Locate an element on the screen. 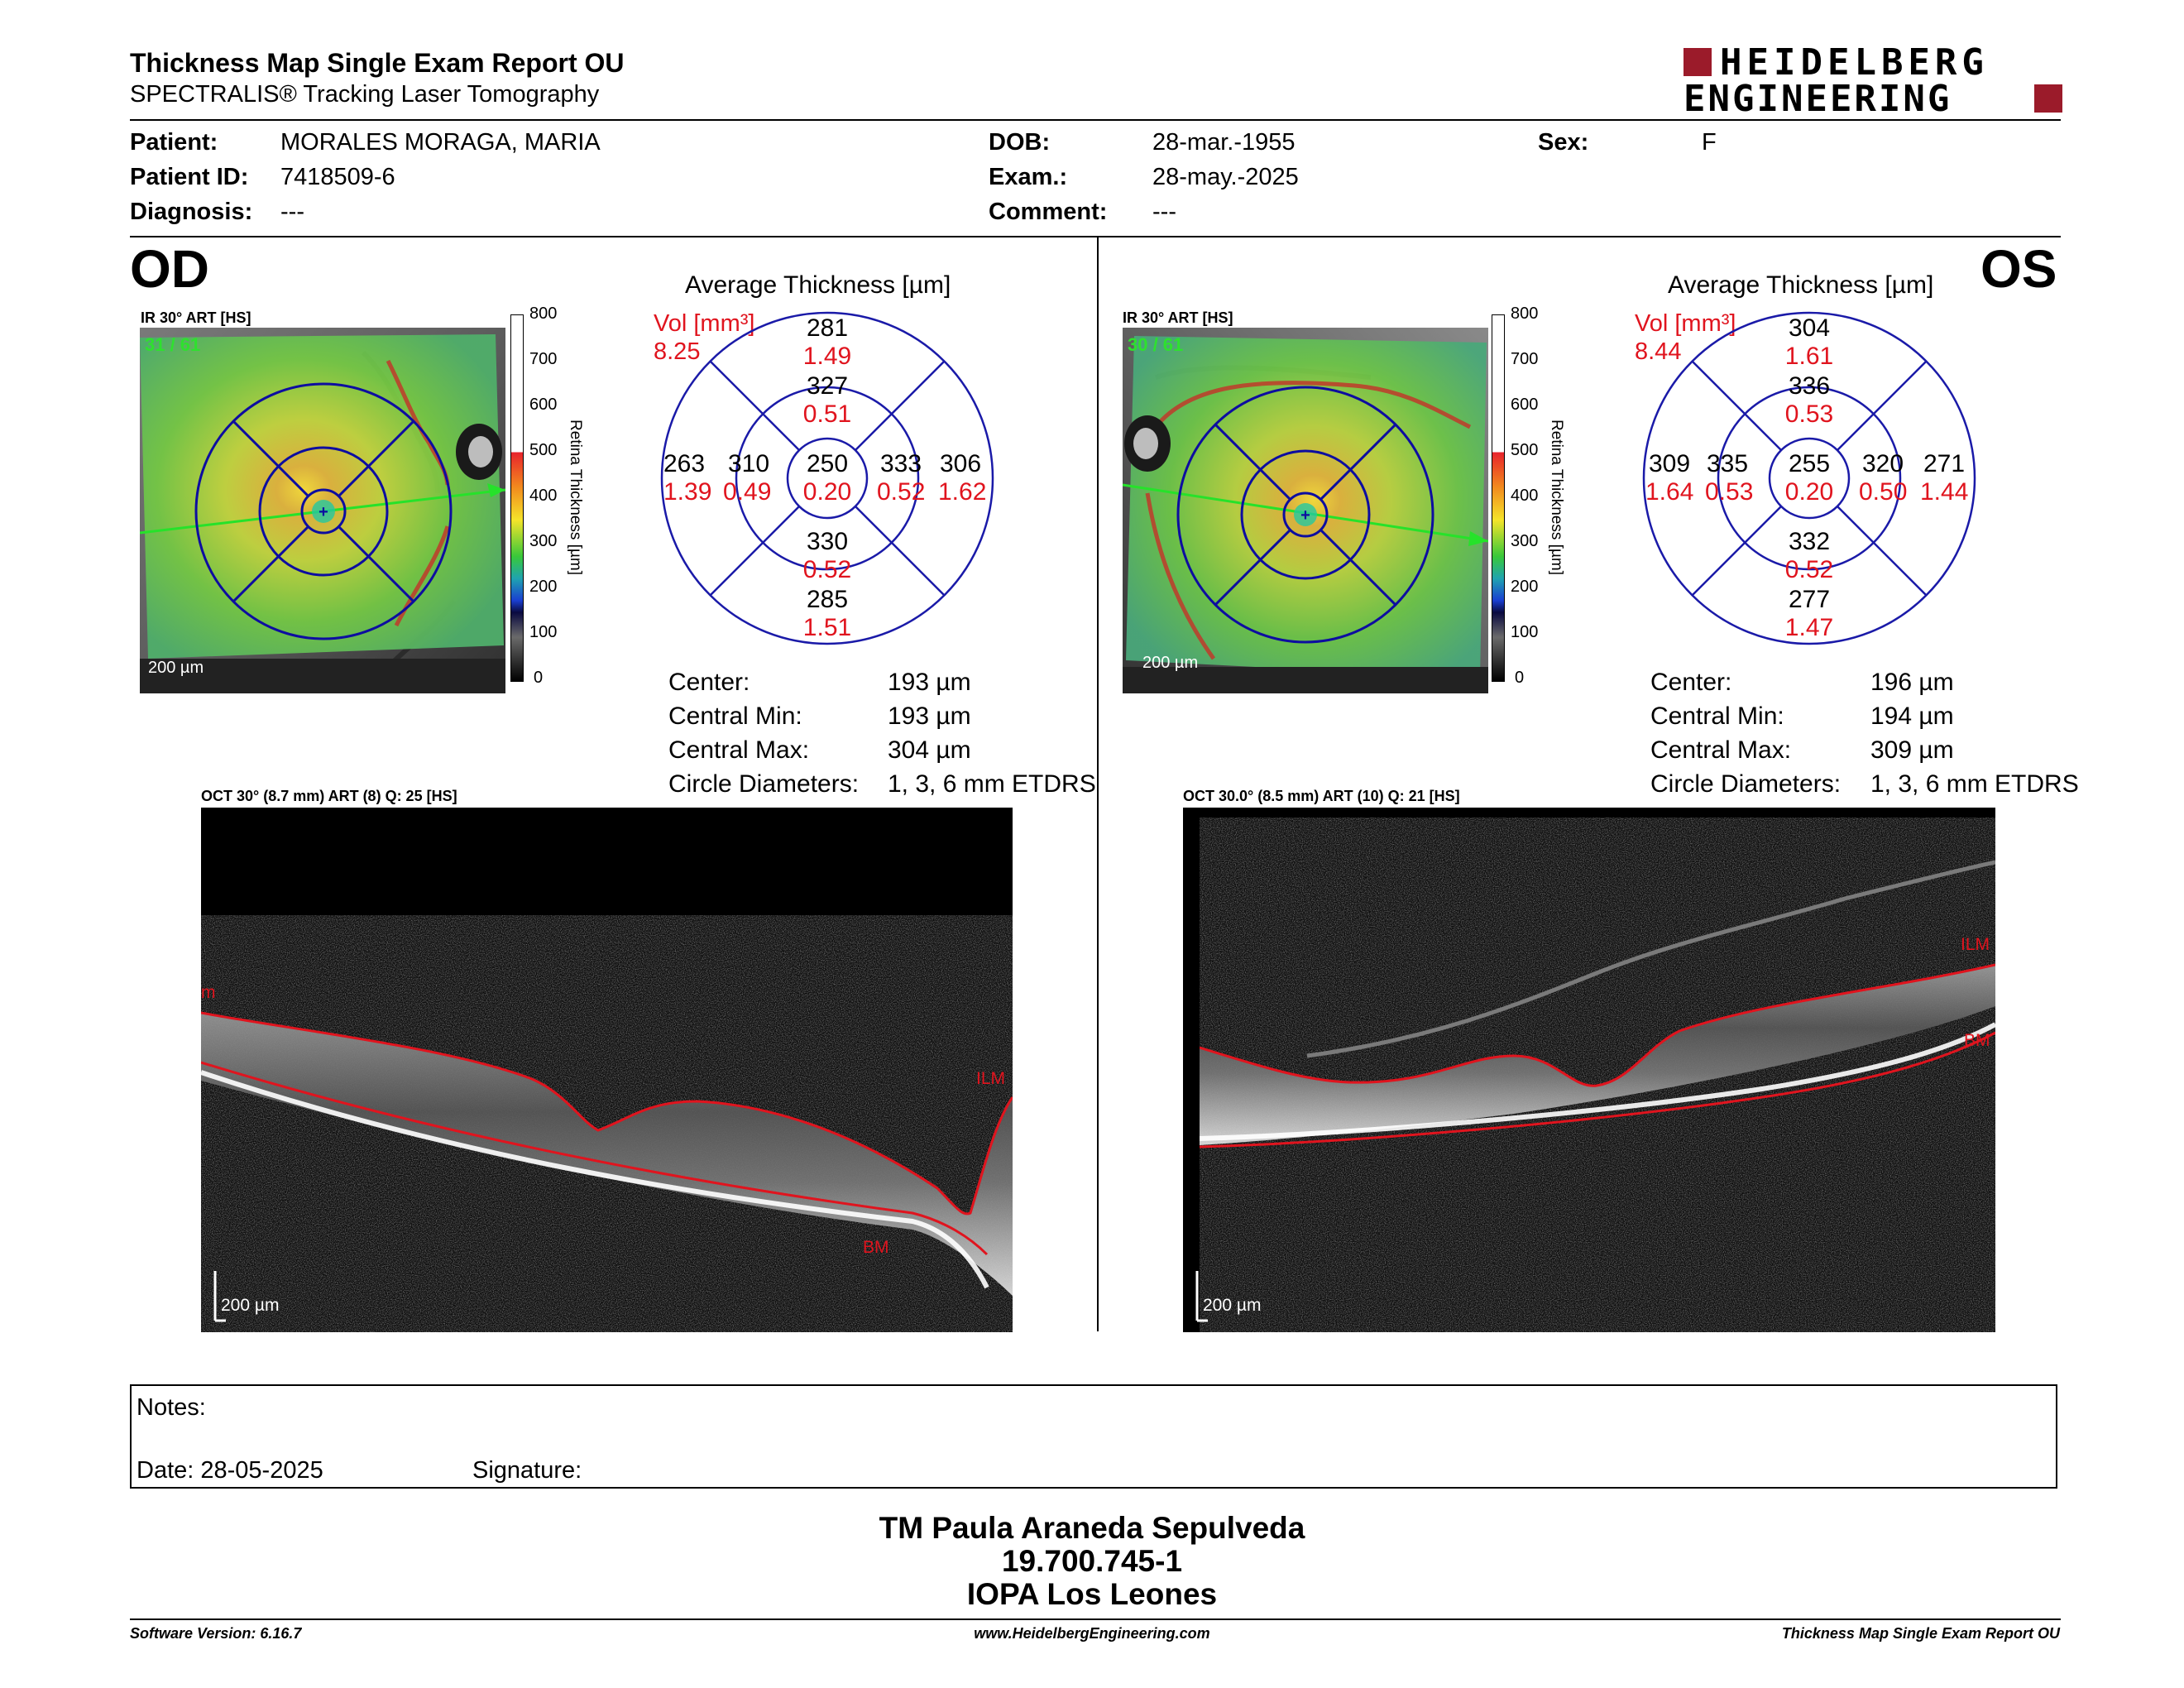 The height and width of the screenshot is (1688, 2184). diagnosis-value: --- is located at coordinates (292, 212).